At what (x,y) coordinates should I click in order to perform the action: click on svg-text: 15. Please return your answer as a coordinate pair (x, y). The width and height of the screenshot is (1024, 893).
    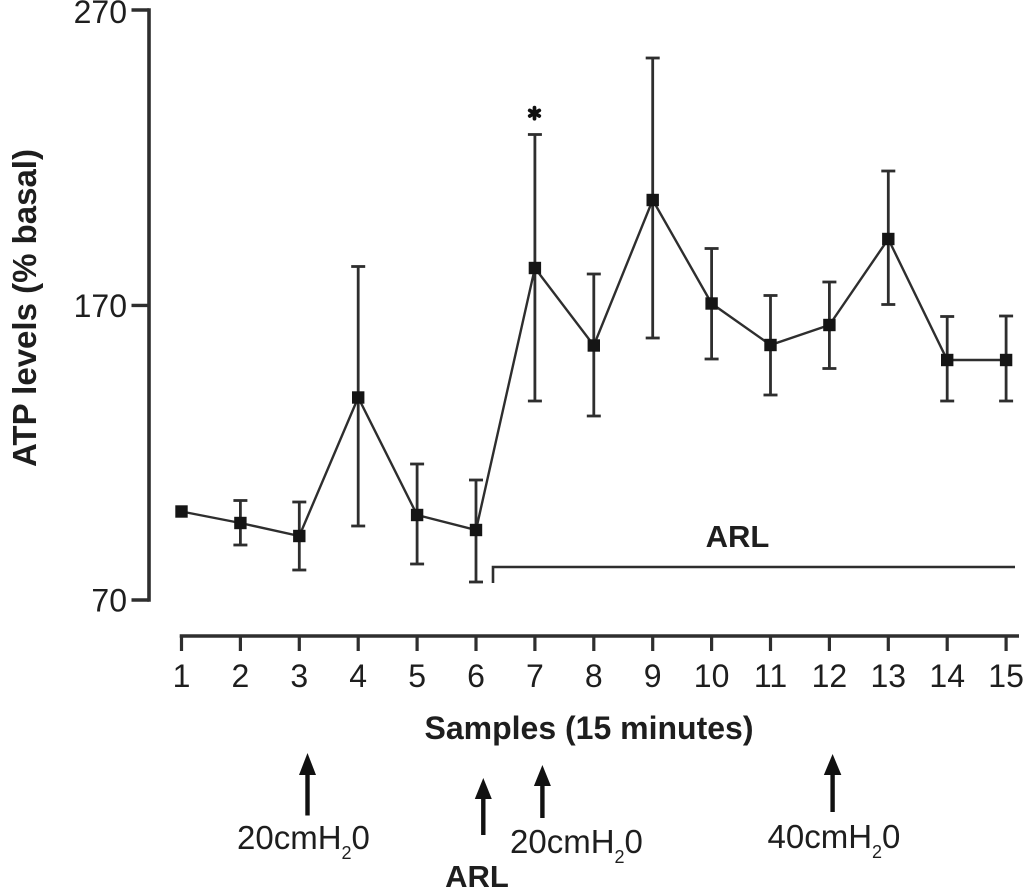
    Looking at the image, I should click on (1006, 676).